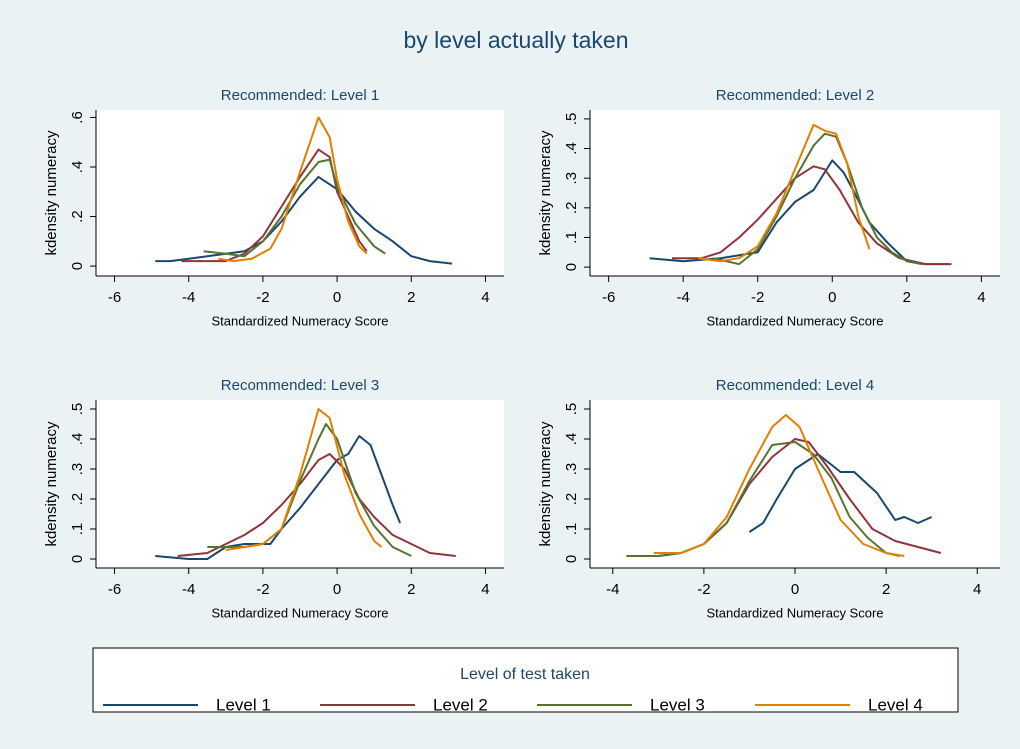 This screenshot has height=749, width=1020. I want to click on figure-title: by level actually taken, so click(515, 40).